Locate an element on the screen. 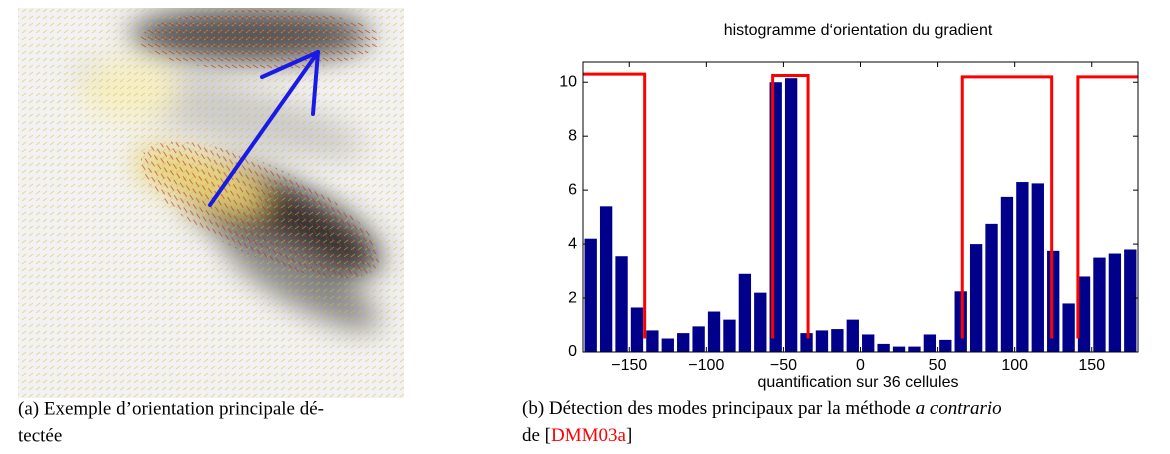  citation-link: DMM03a is located at coordinates (589, 435).